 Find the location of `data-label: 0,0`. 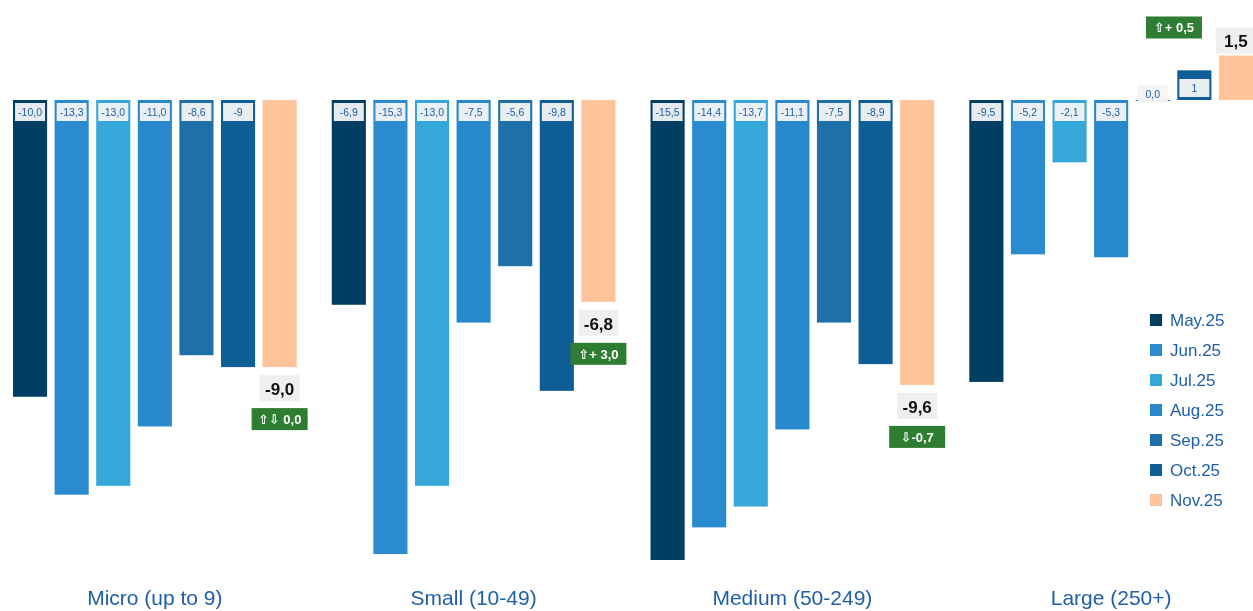

data-label: 0,0 is located at coordinates (1153, 94).